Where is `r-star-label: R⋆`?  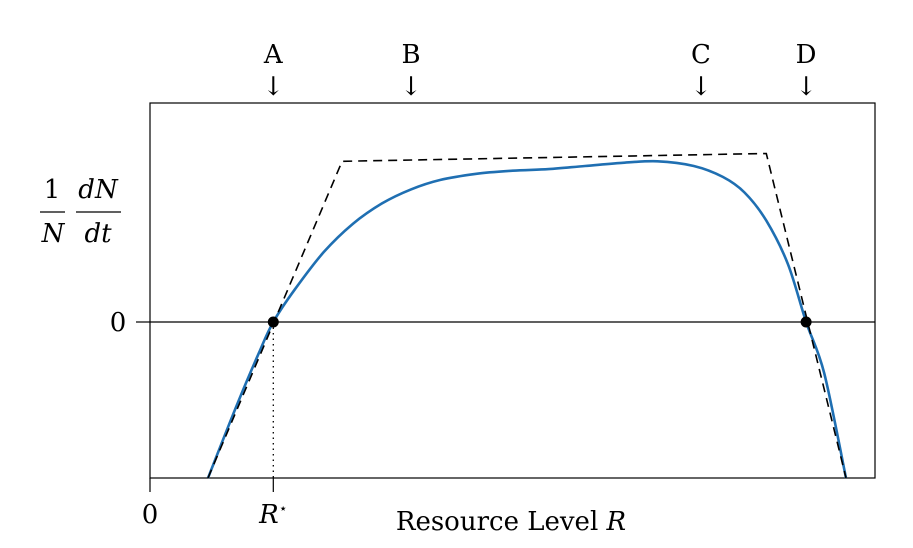
r-star-label: R⋆ is located at coordinates (272, 515).